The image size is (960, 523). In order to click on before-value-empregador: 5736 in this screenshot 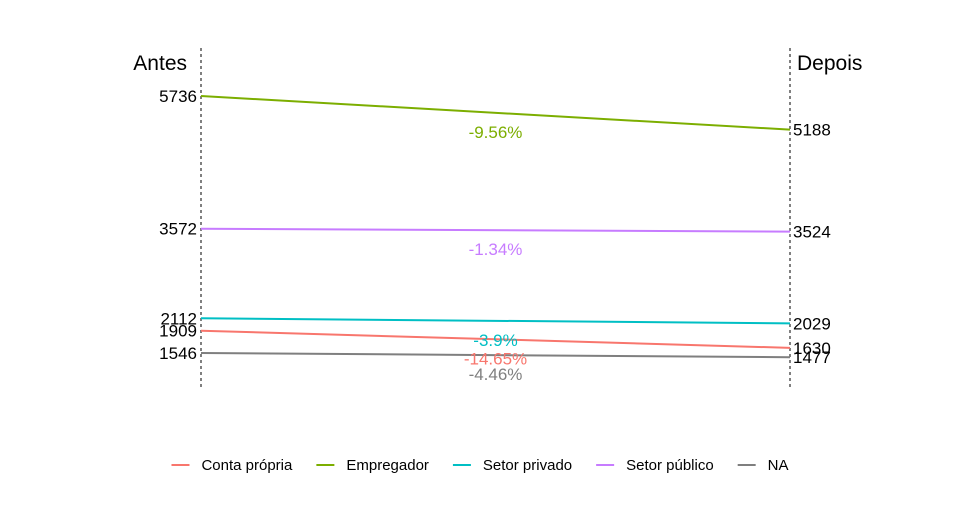, I will do `click(178, 96)`.